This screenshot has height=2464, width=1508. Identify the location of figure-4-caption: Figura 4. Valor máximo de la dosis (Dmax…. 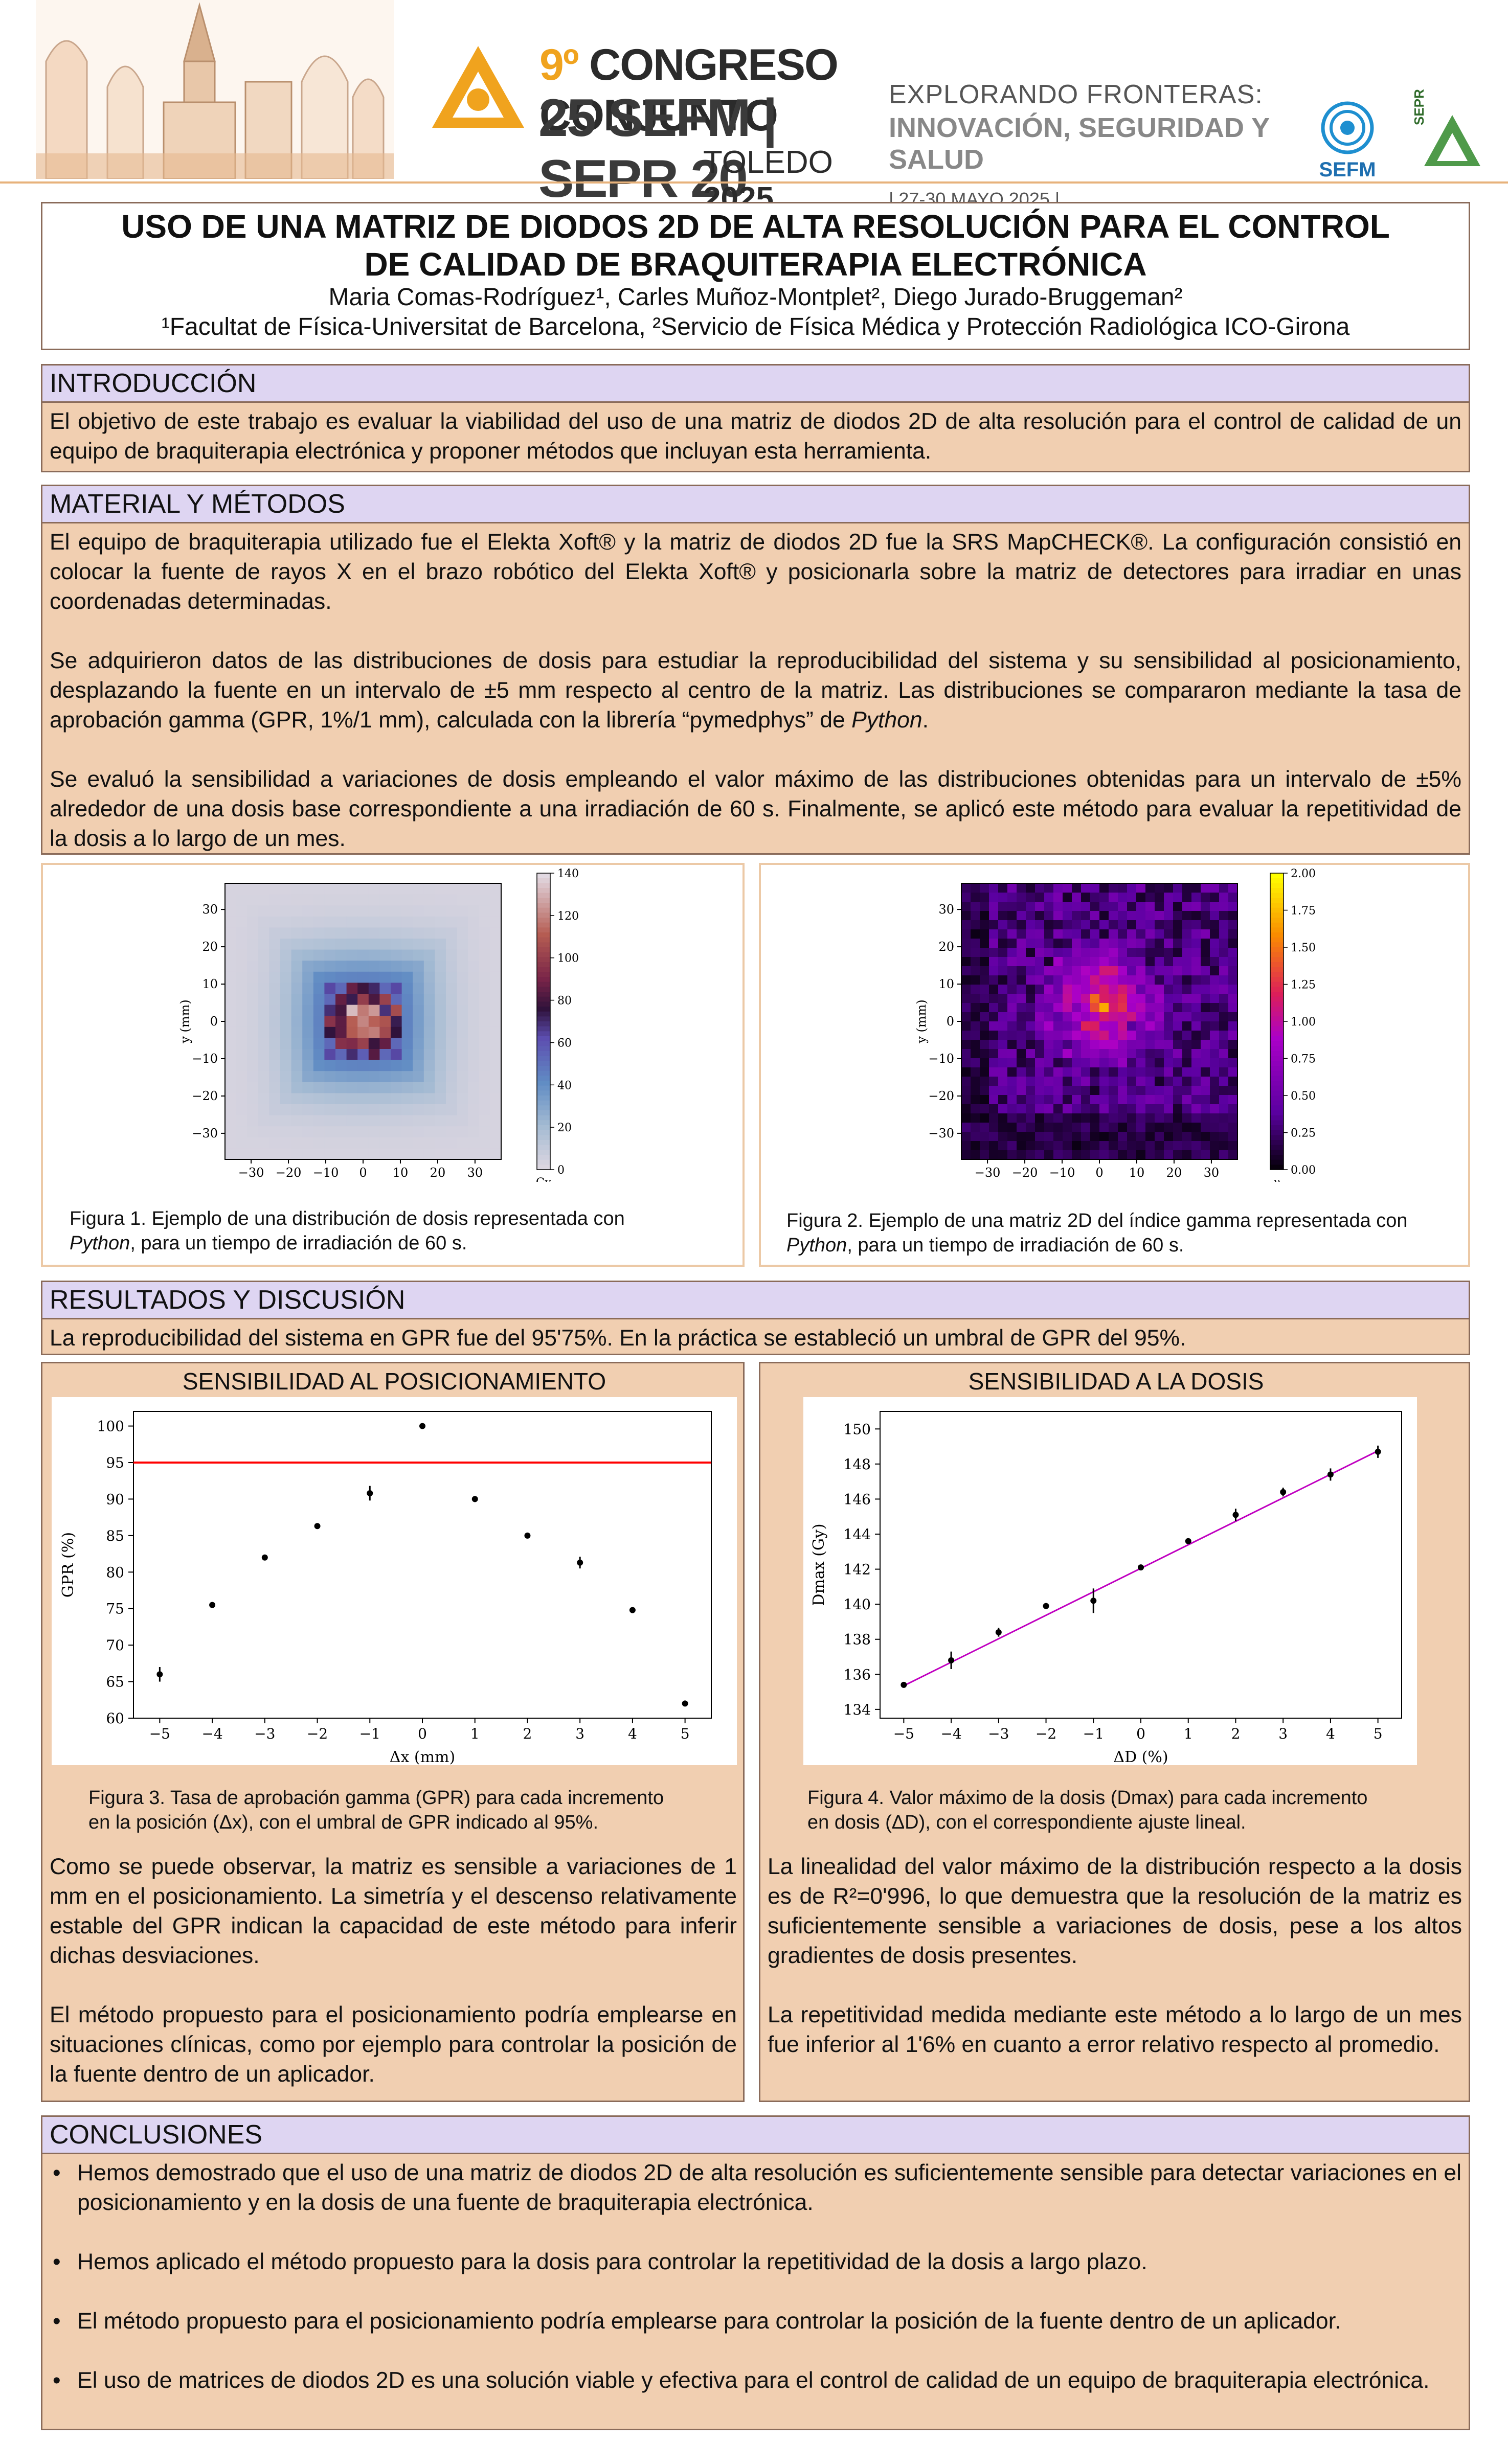
(1087, 1810).